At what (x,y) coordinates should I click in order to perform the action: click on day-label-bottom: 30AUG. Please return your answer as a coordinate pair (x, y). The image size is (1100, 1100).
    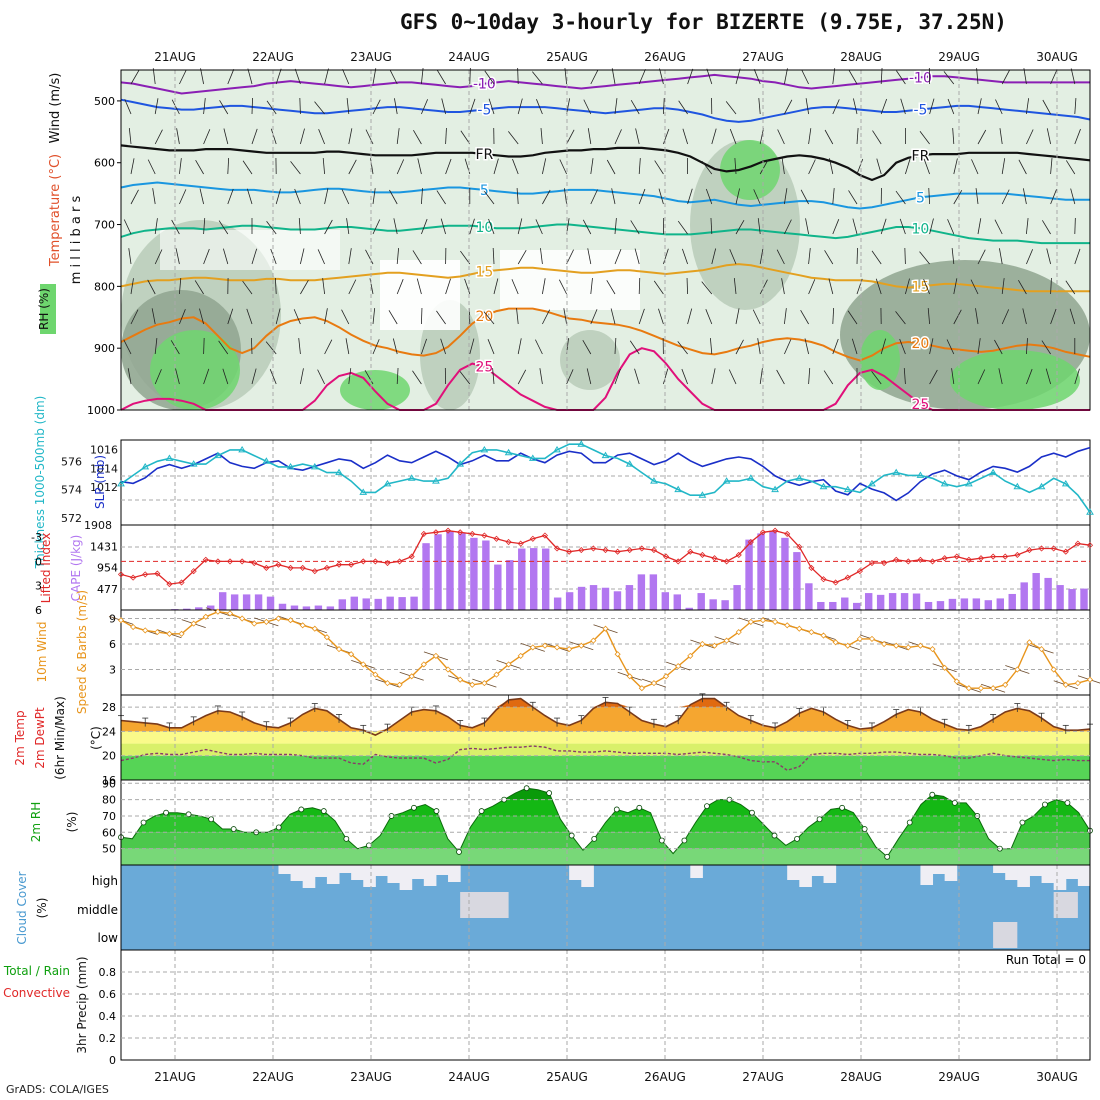
    Looking at the image, I should click on (1057, 1077).